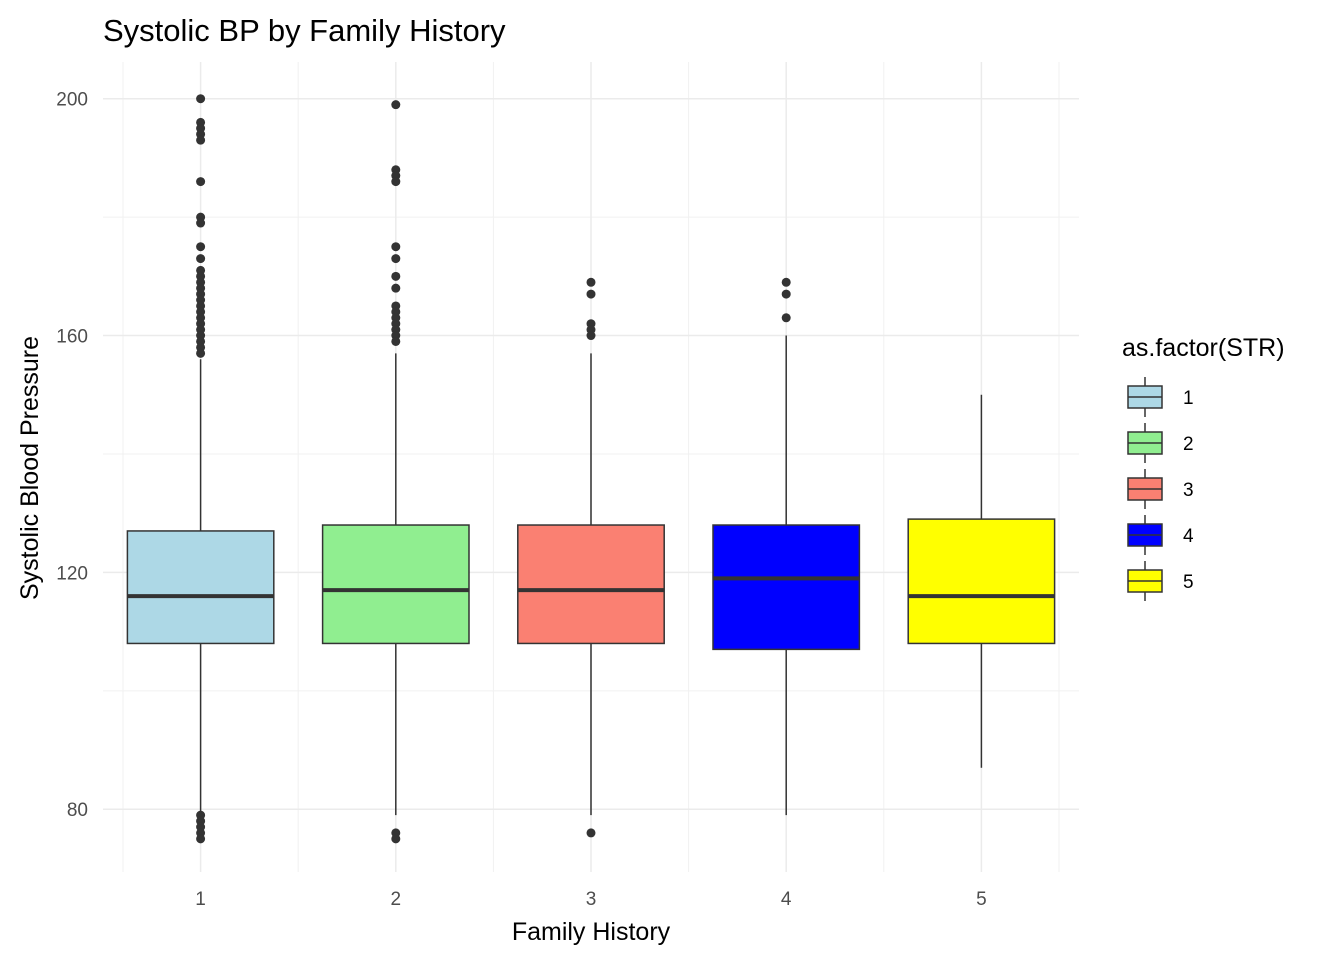 This screenshot has width=1344, height=960. I want to click on legend-title: as.factor(STR), so click(1203, 348).